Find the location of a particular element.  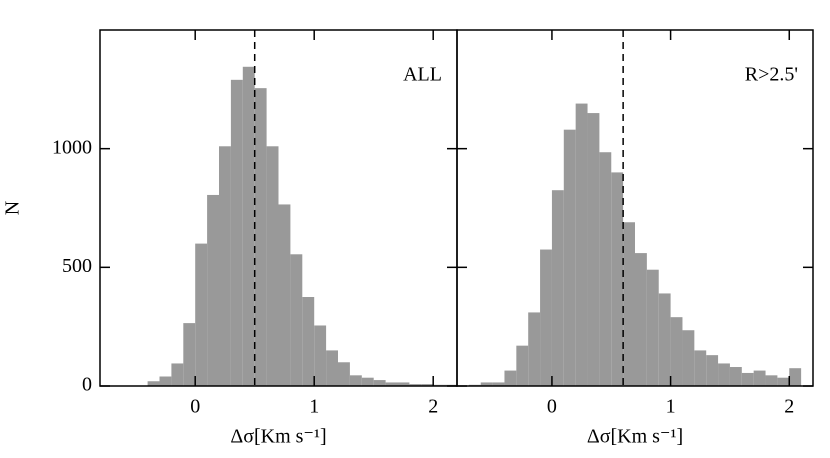

annotation: R>2.5' is located at coordinates (771, 75).